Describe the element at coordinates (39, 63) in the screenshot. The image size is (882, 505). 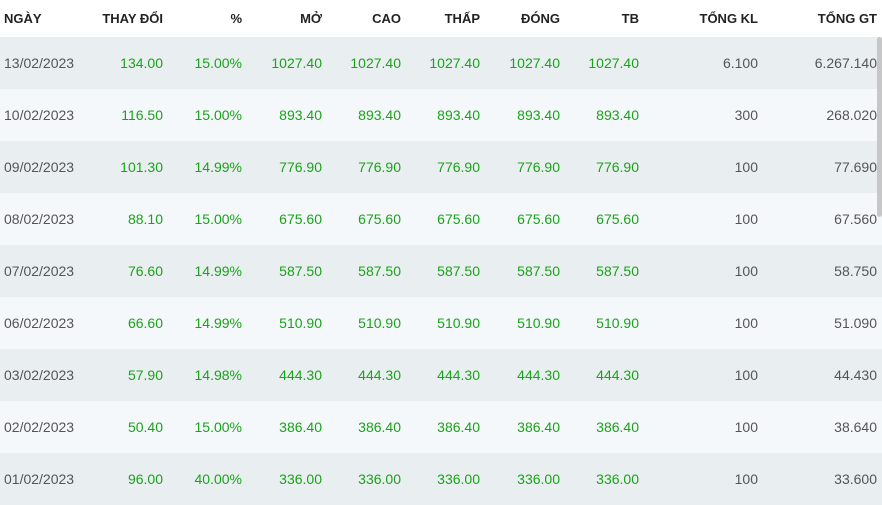
I see `cell-date: 13/02/2023` at that location.